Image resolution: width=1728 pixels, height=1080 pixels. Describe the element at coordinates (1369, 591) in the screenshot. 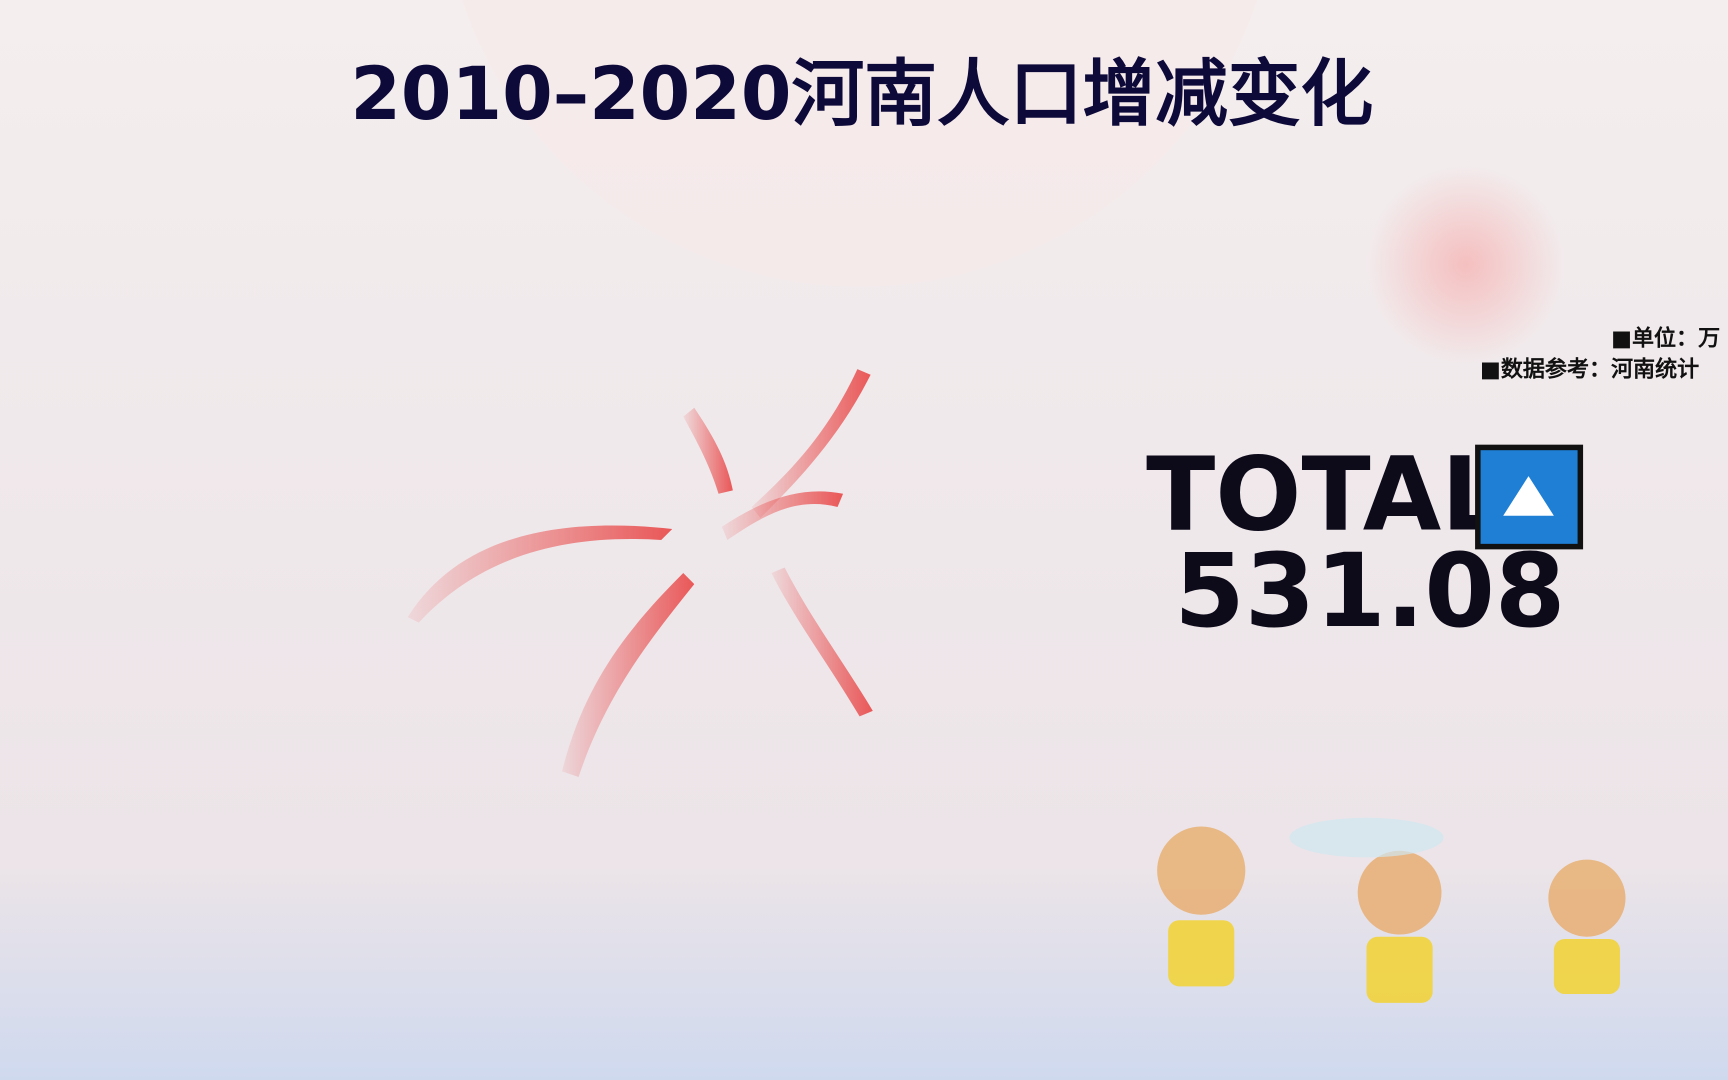

I see `total-value: 531.08` at that location.